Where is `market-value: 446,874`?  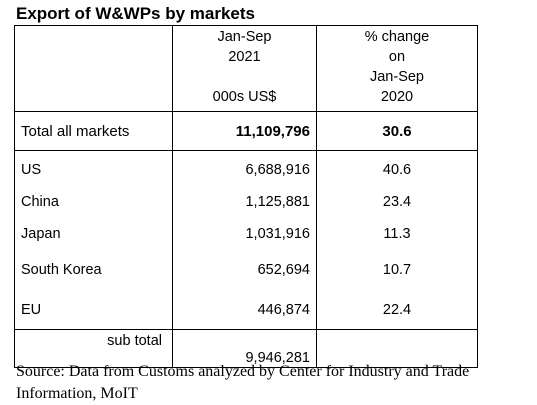
market-value: 446,874 is located at coordinates (244, 310).